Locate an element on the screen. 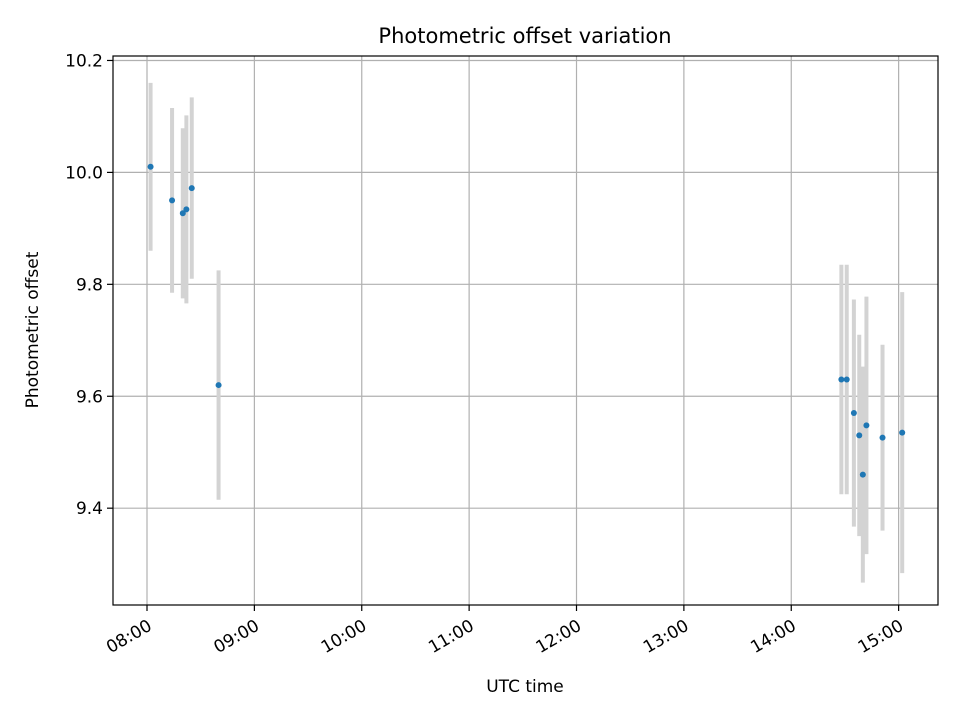  x-tick-label: 10:00 is located at coordinates (344, 637).